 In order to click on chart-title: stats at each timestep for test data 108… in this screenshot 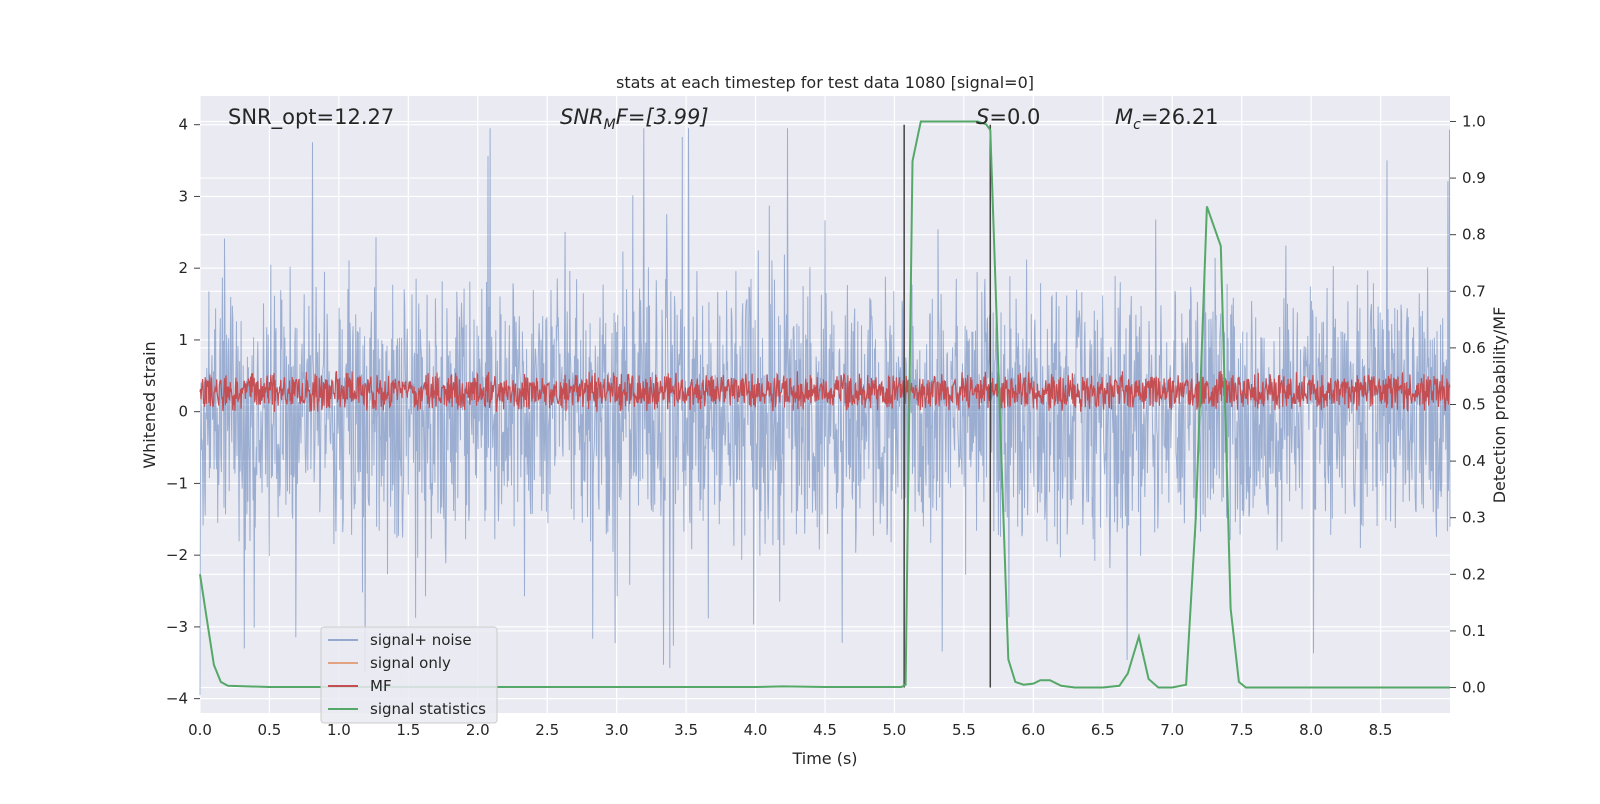, I will do `click(825, 82)`.